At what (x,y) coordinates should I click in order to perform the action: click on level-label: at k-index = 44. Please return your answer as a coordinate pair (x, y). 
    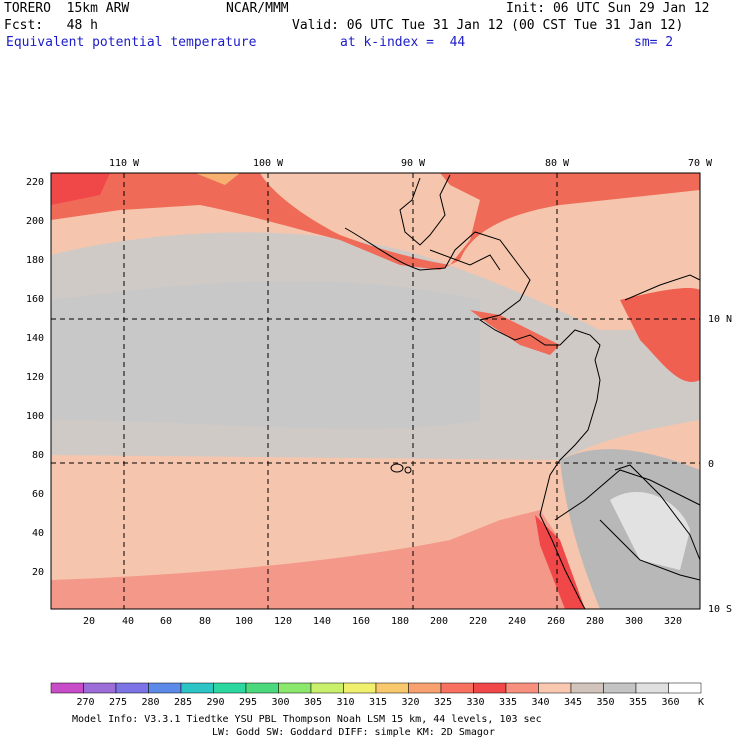
    Looking at the image, I should click on (403, 42).